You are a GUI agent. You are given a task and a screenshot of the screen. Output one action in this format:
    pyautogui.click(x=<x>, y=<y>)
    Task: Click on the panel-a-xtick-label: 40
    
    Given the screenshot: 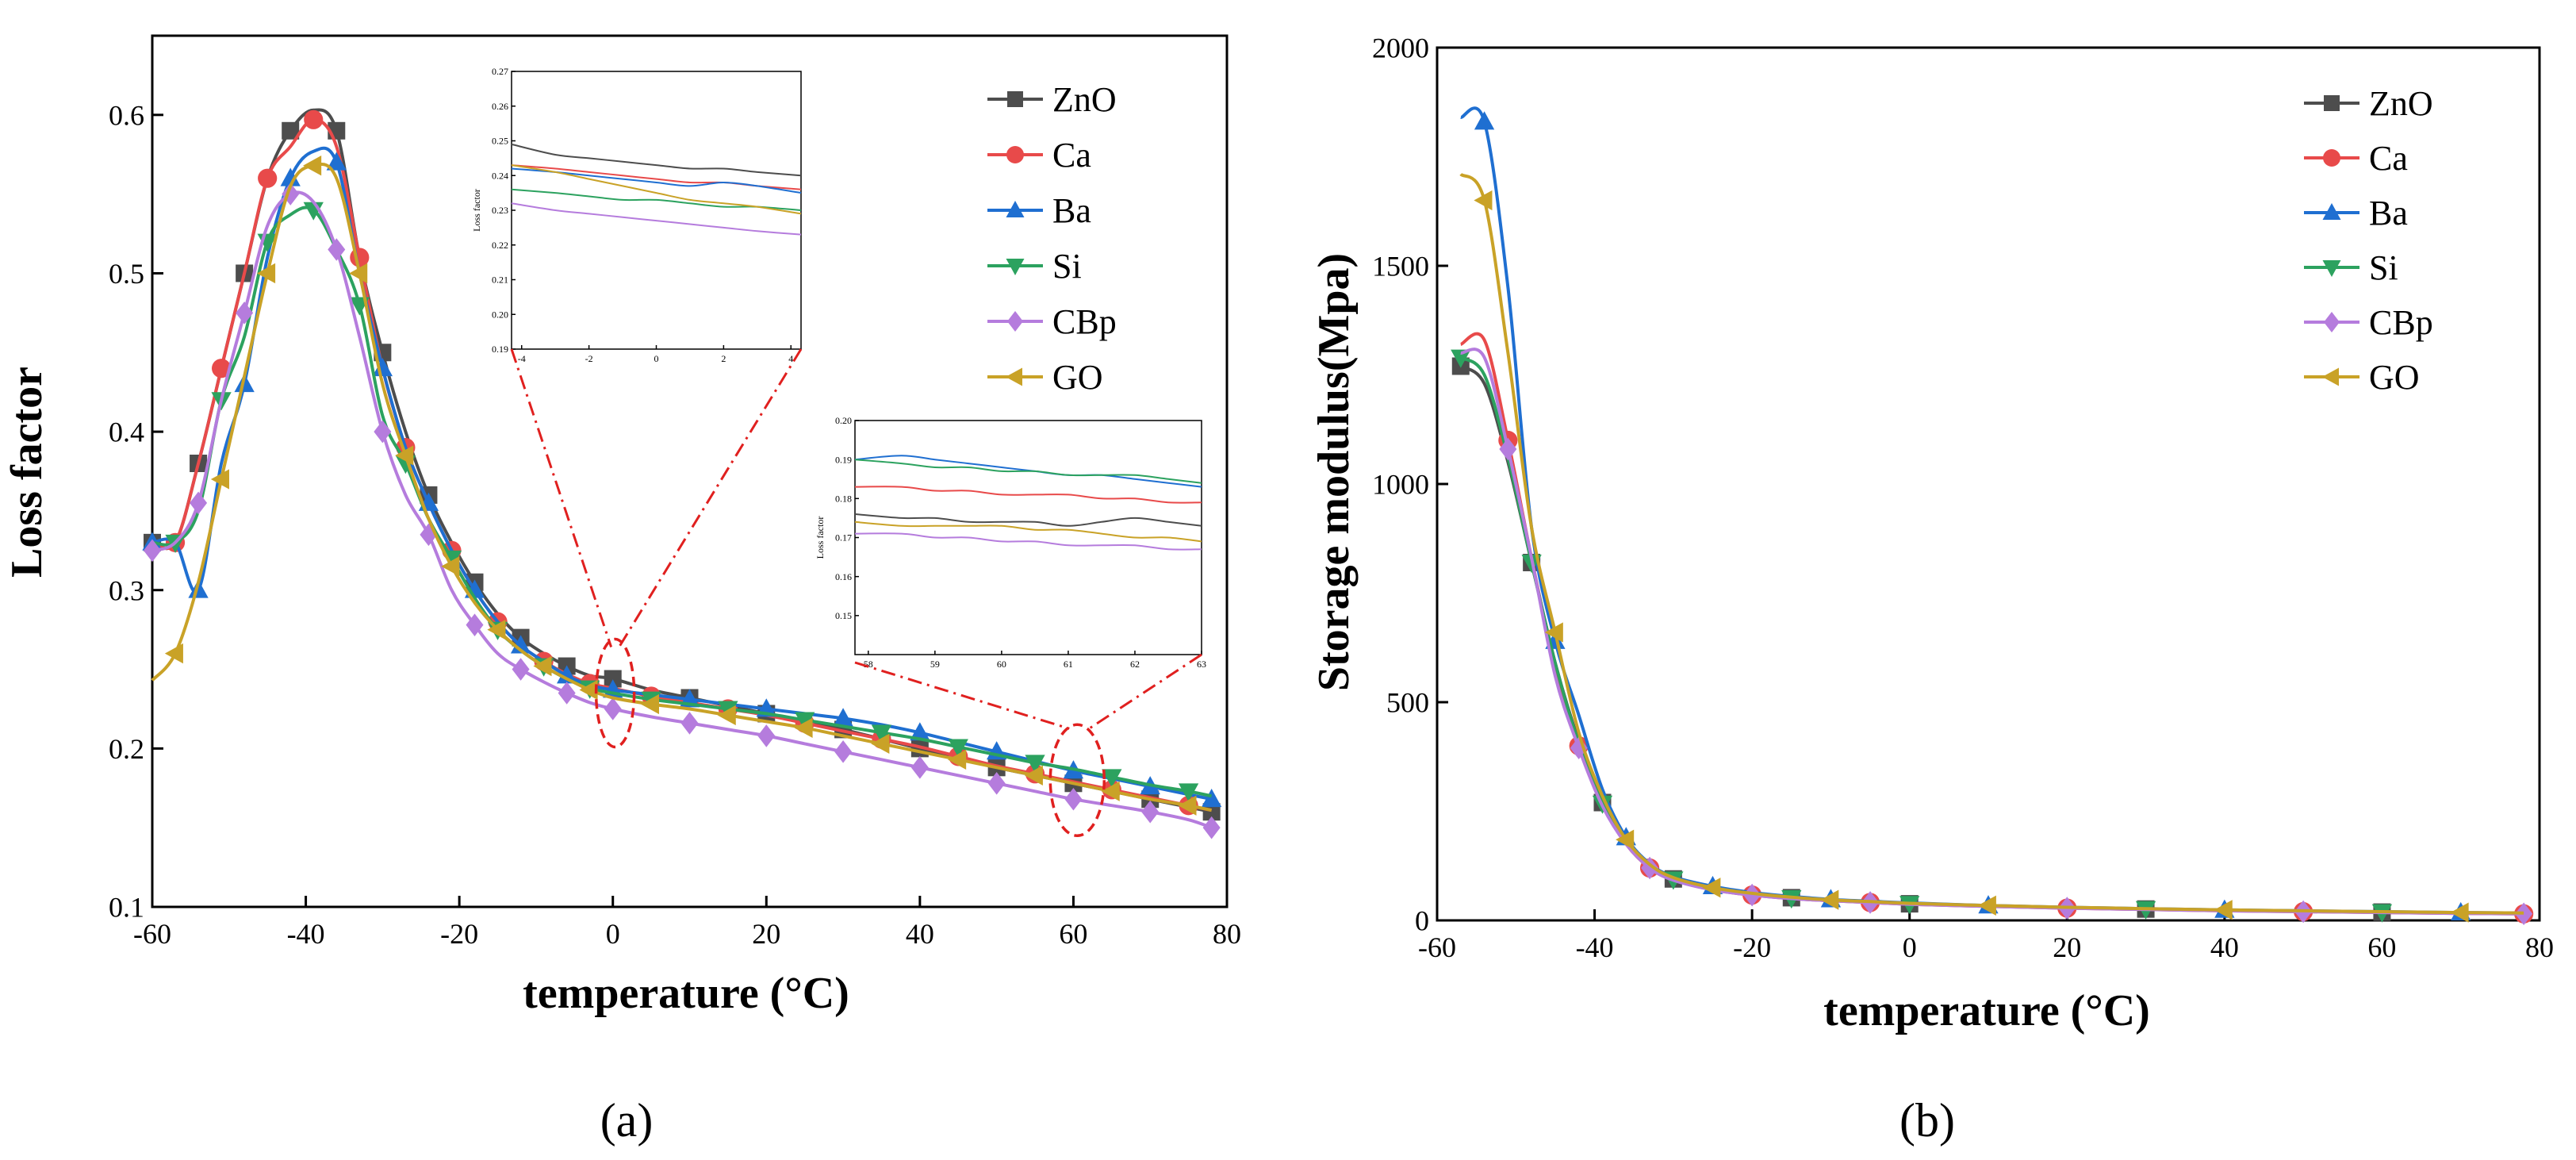 What is the action you would take?
    pyautogui.click(x=920, y=934)
    